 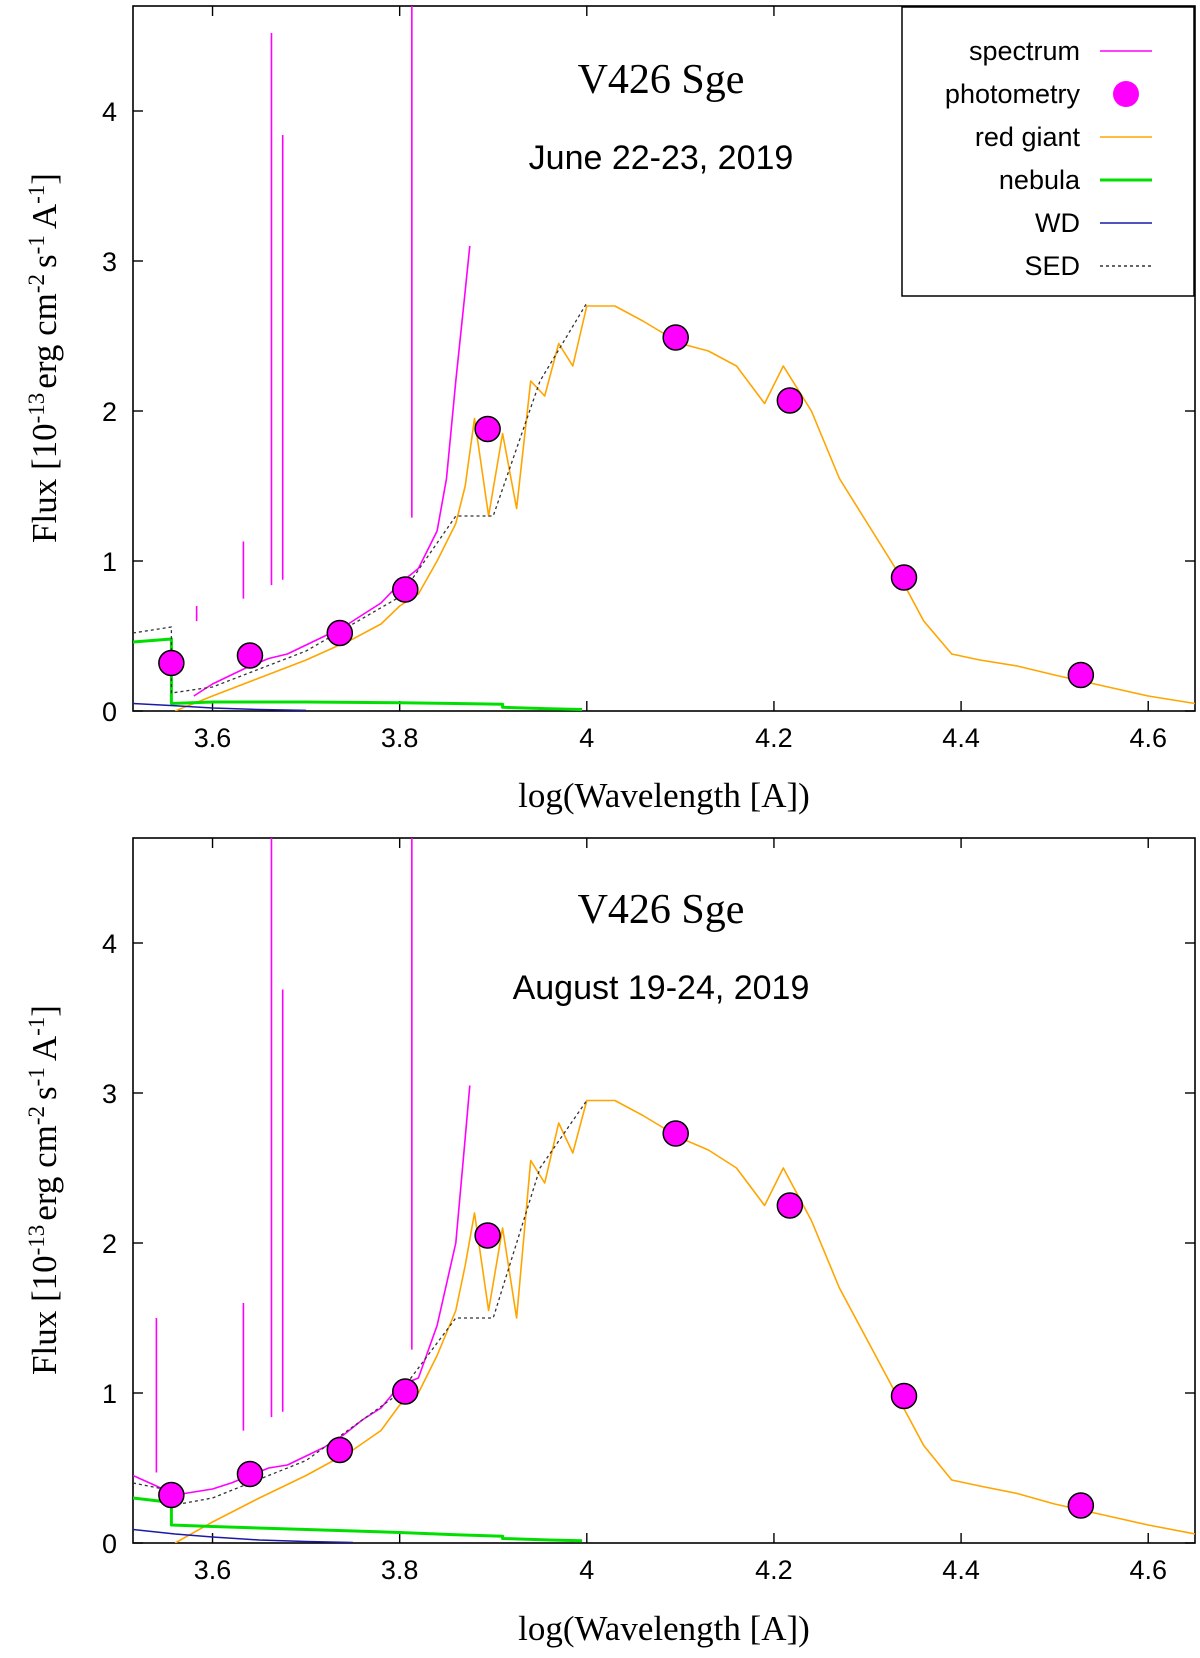 I want to click on legend-swatch-photometry, so click(x=1126, y=94).